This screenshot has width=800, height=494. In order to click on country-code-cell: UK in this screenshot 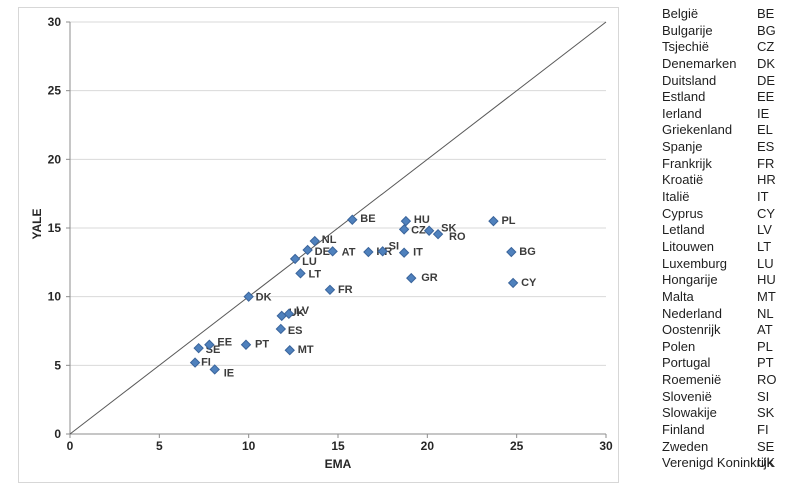, I will do `click(766, 463)`.